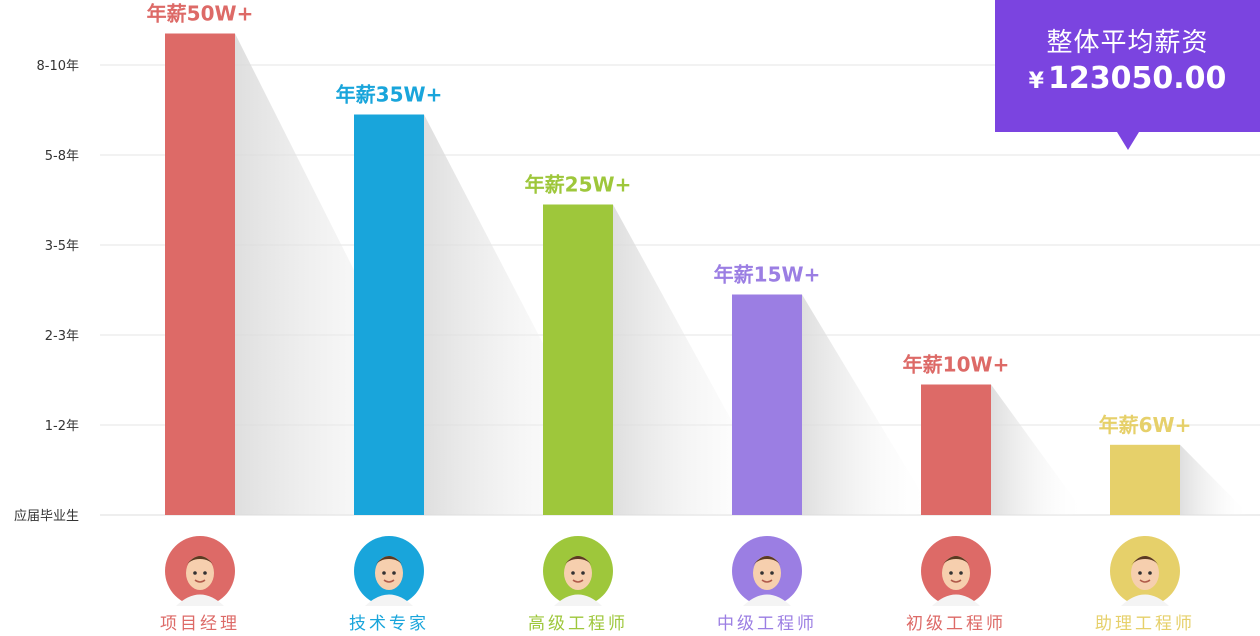  I want to click on mid-engineer-avatar-icon, so click(767, 571).